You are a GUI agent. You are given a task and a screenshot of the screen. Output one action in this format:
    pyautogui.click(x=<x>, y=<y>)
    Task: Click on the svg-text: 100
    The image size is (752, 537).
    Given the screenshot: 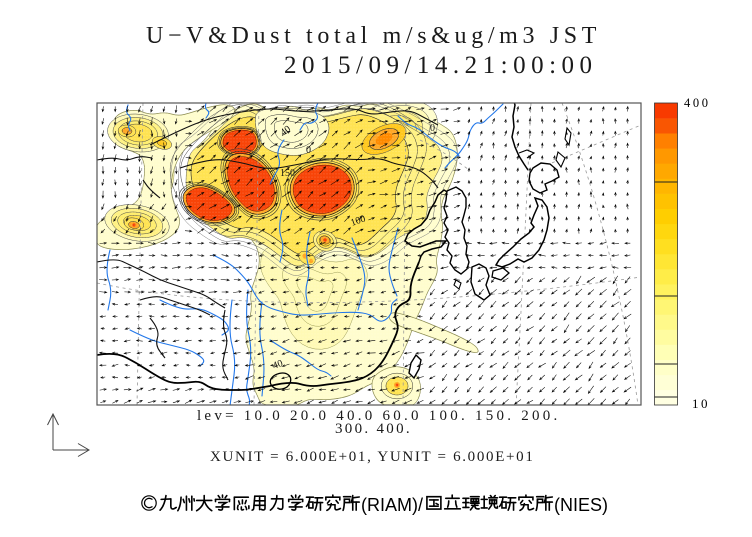 What is the action you would take?
    pyautogui.click(x=358, y=220)
    